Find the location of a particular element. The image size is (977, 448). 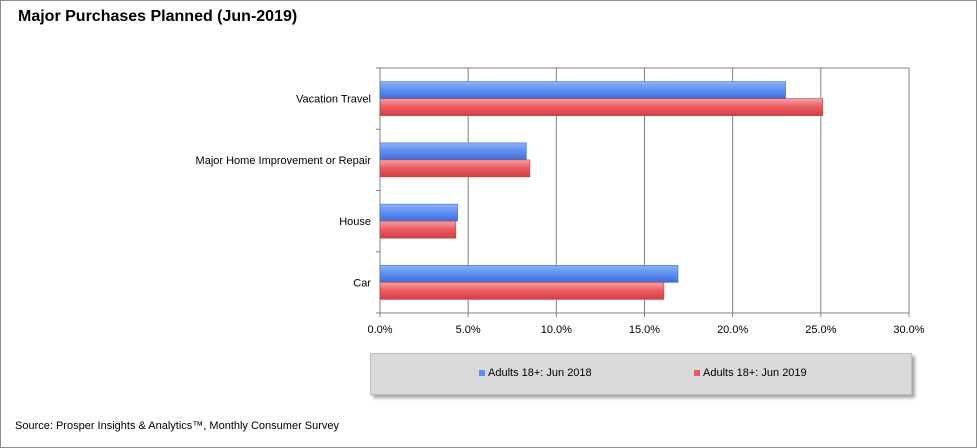

legend-swatch-blue is located at coordinates (482, 373).